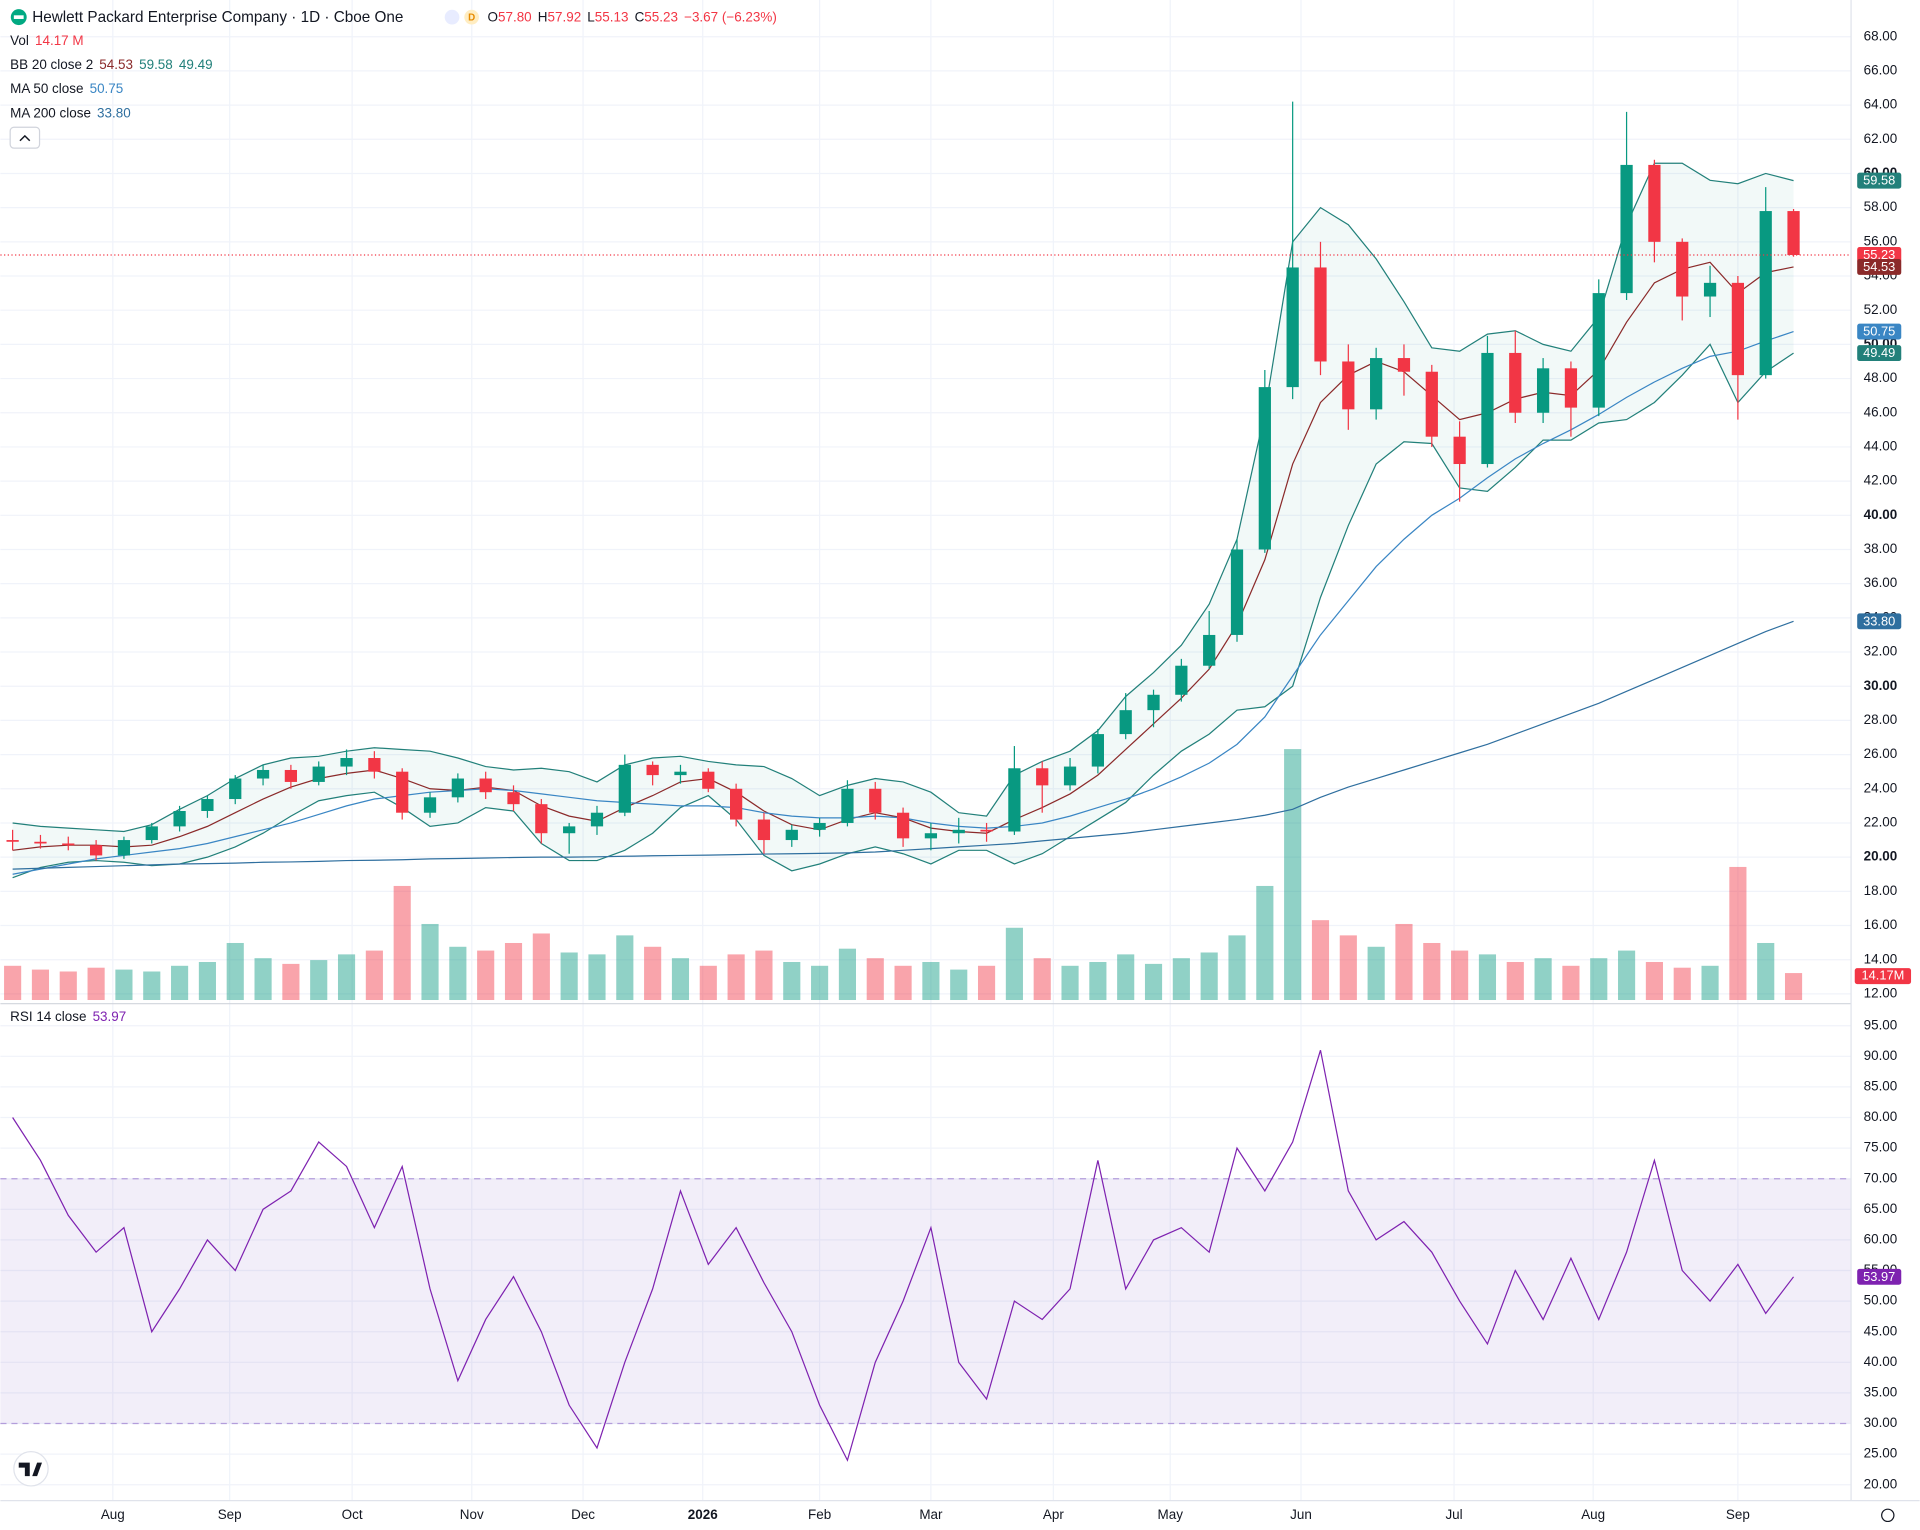 This screenshot has width=1920, height=1530. I want to click on rsi-name: RSI 14 close, so click(48, 1016).